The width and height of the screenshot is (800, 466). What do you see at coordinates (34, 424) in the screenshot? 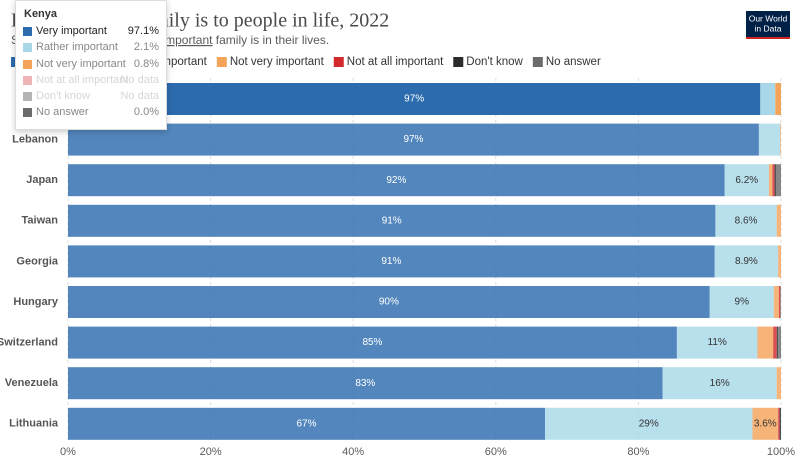
I see `y-tick-label: Lithuania` at bounding box center [34, 424].